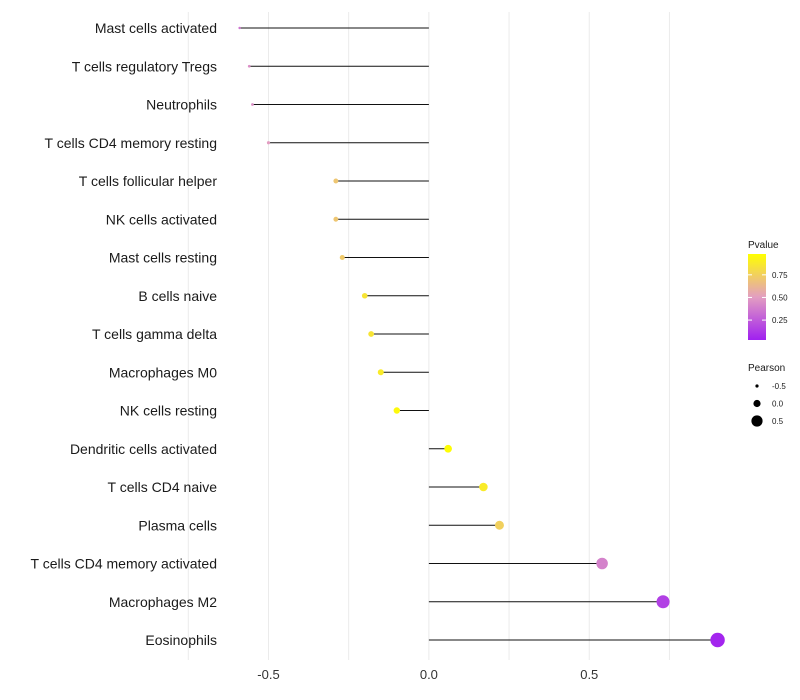 The image size is (800, 700). What do you see at coordinates (763, 245) in the screenshot?
I see `pvalue-legend-title: Pvalue` at bounding box center [763, 245].